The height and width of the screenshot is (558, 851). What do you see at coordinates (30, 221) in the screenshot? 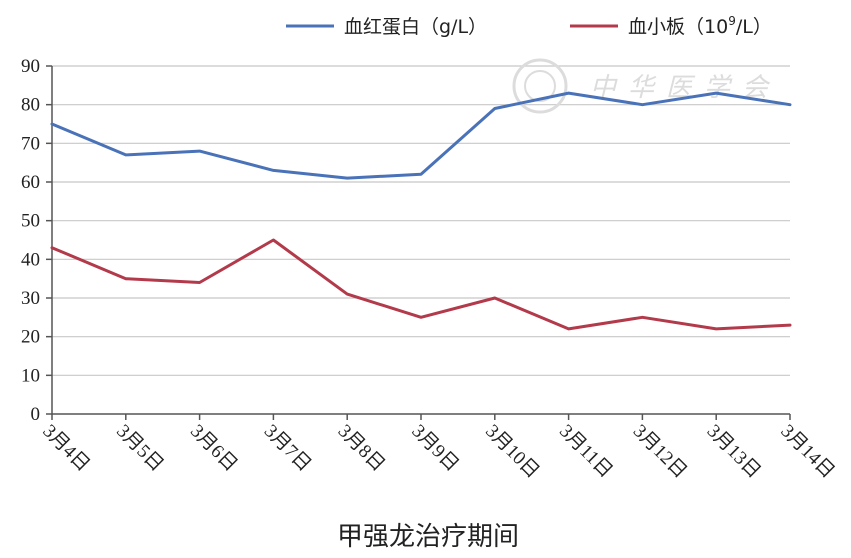
I see `y-tick-label: 50` at bounding box center [30, 221].